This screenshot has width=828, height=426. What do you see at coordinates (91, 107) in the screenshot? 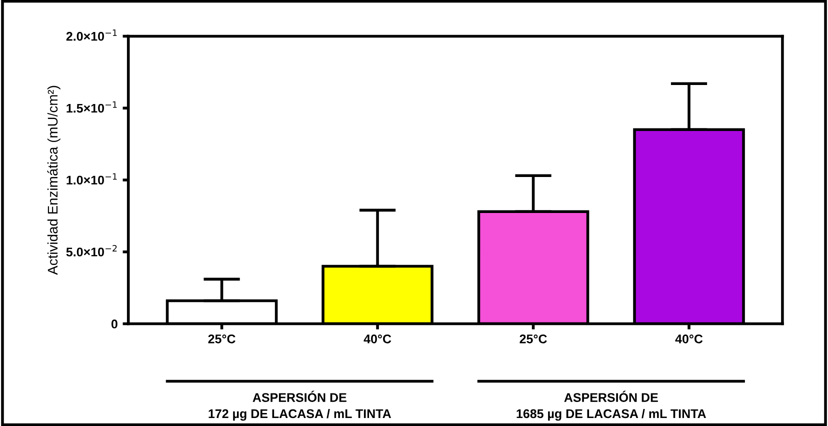
I see `y-tick-label: 1.5×10$^{−1}$` at bounding box center [91, 107].